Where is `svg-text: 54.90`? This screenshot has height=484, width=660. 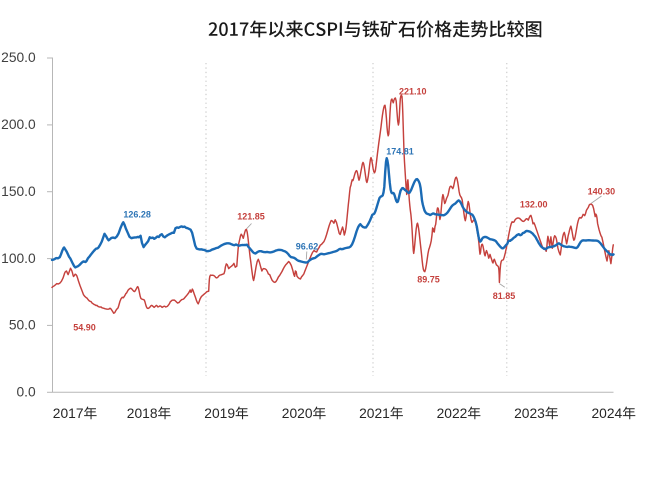
svg-text: 54.90 is located at coordinates (84, 328).